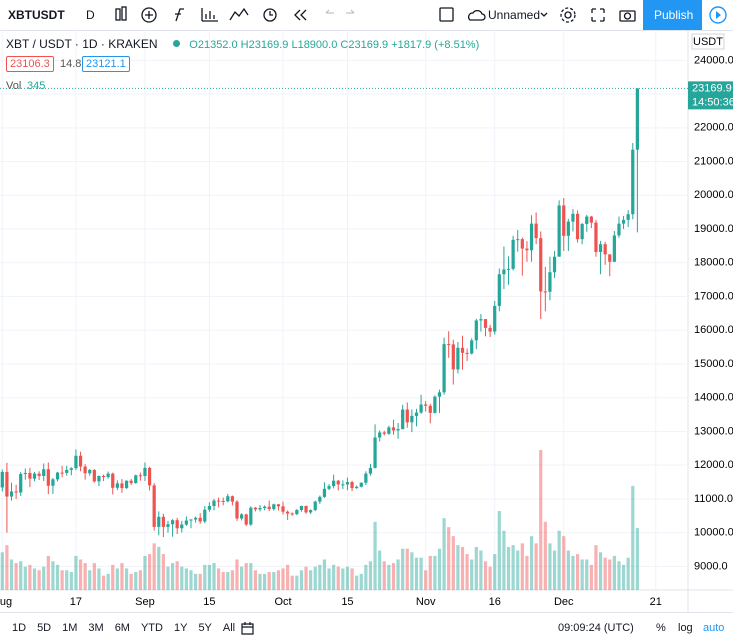 The image size is (733, 644). Describe the element at coordinates (205, 628) in the screenshot. I see `range-button: 5Y` at that location.